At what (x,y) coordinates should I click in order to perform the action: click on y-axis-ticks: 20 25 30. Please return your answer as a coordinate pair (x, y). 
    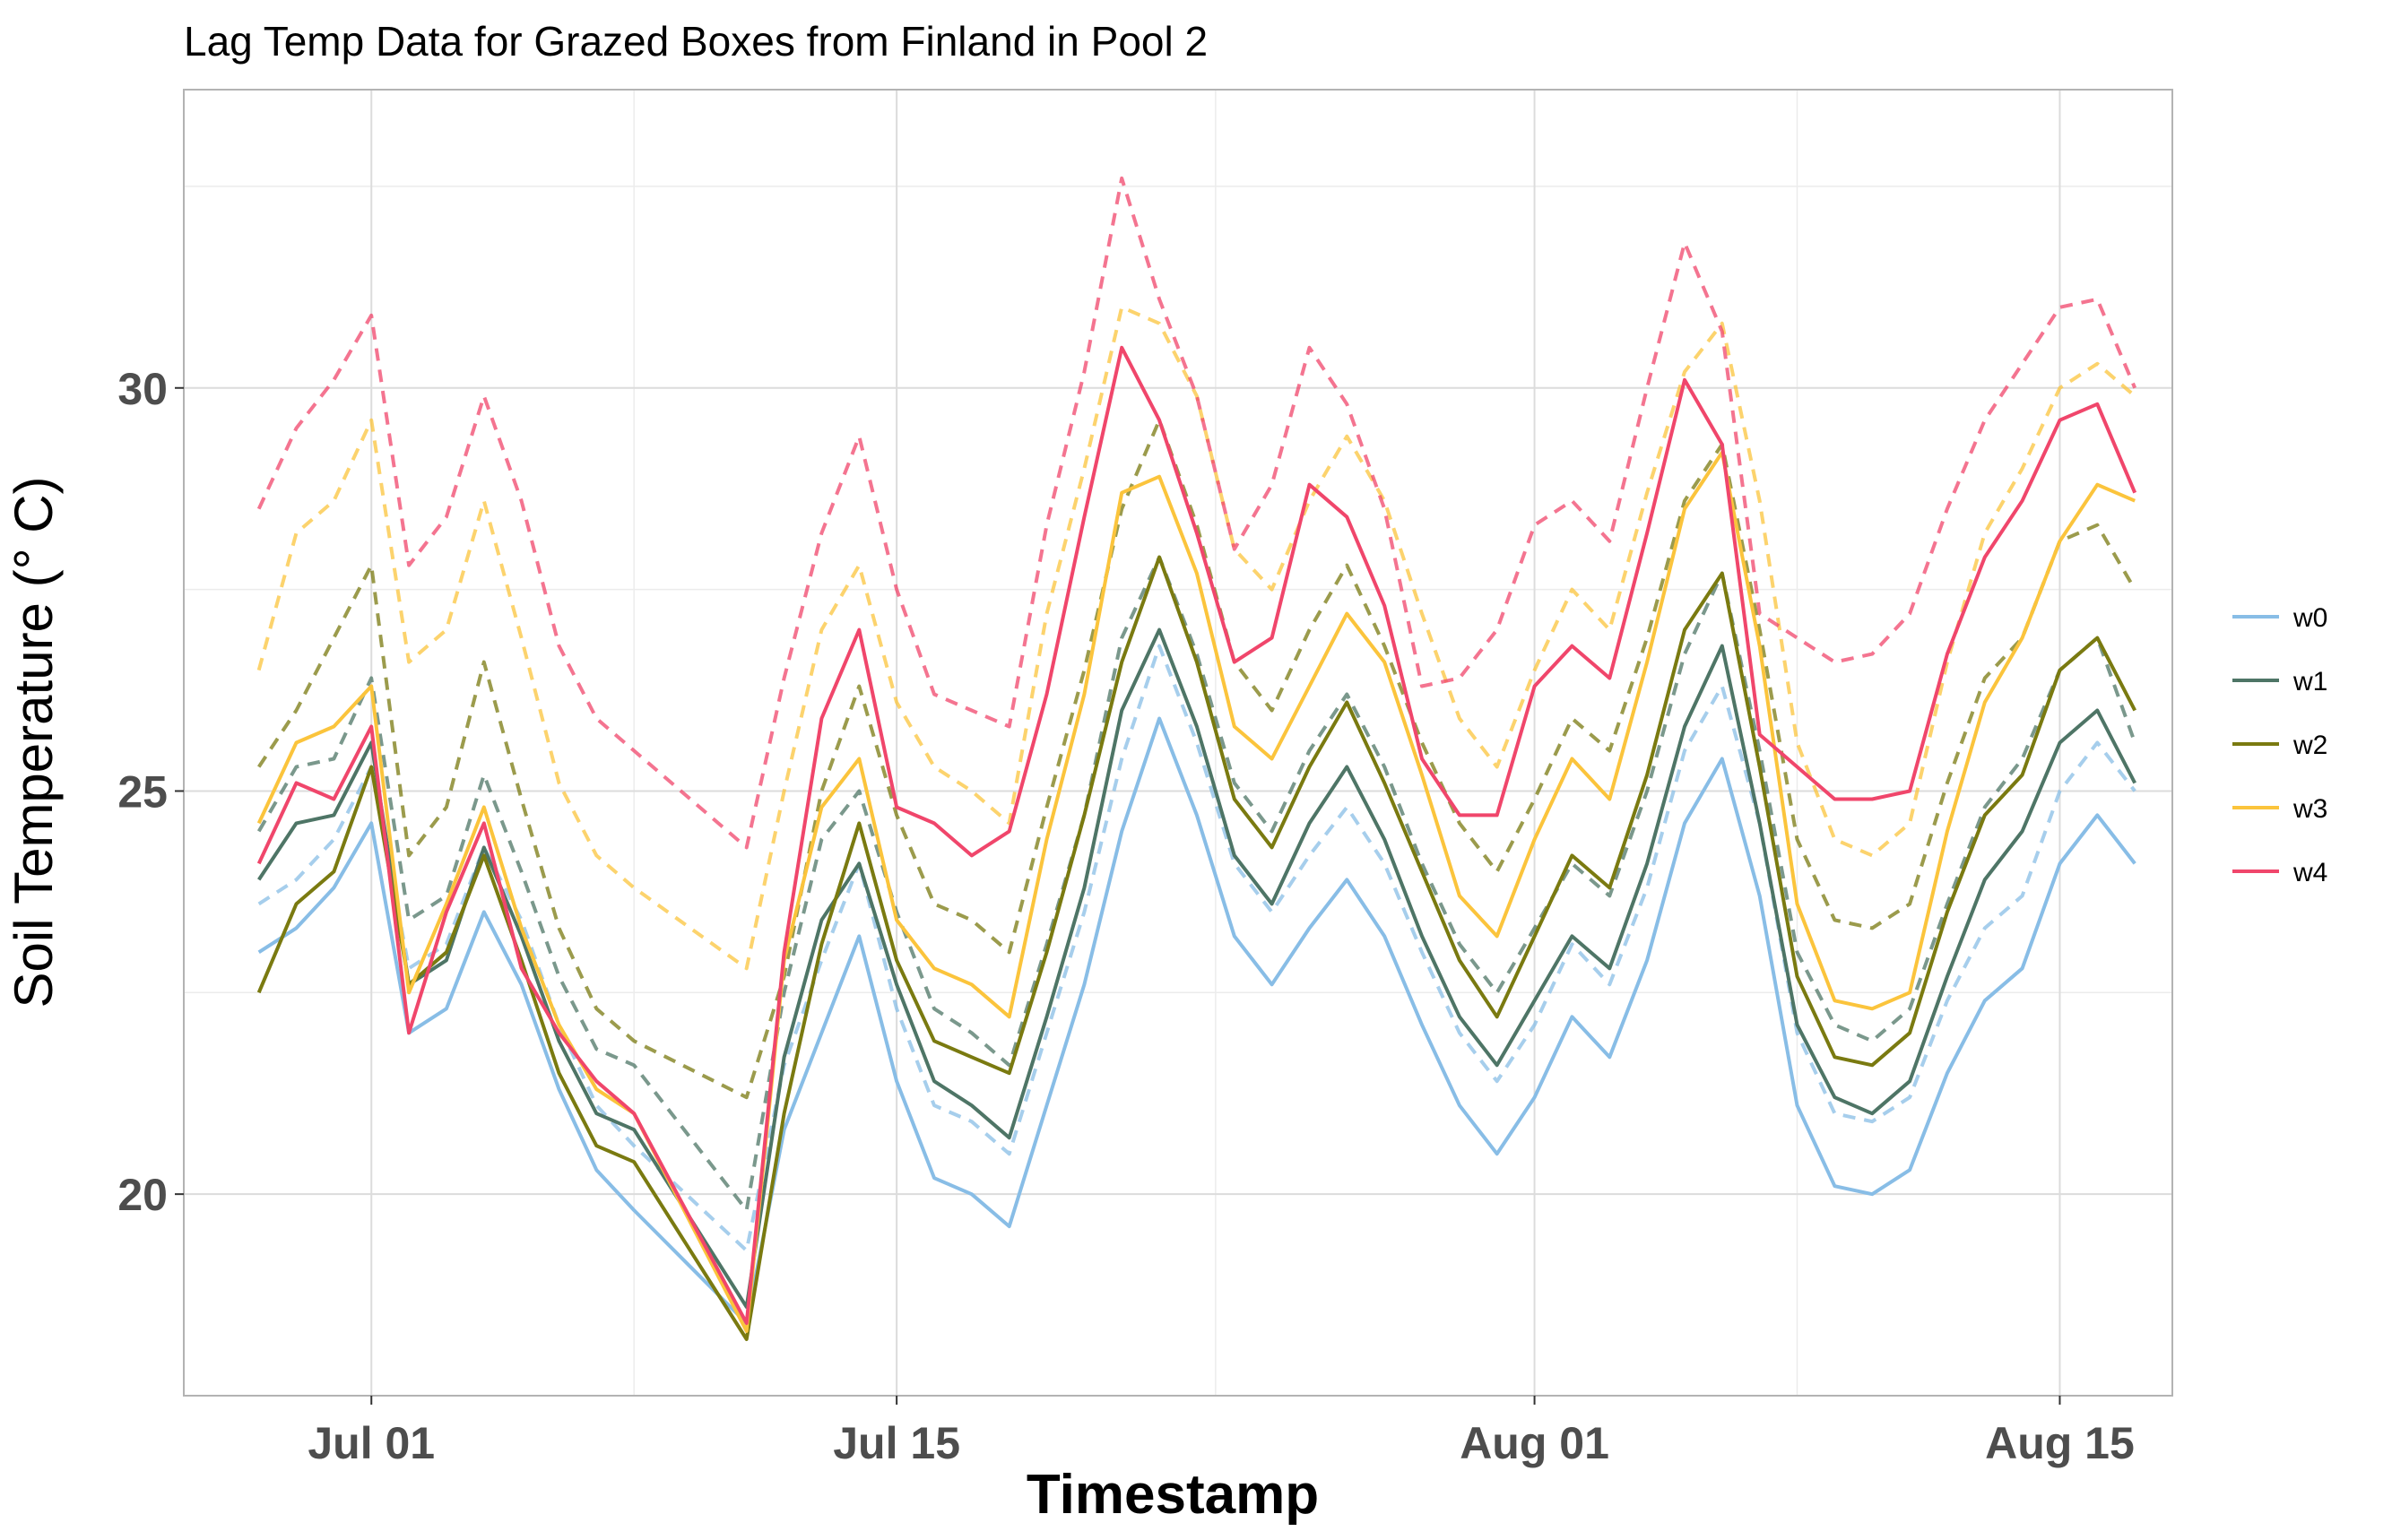
    Looking at the image, I should click on (150, 792).